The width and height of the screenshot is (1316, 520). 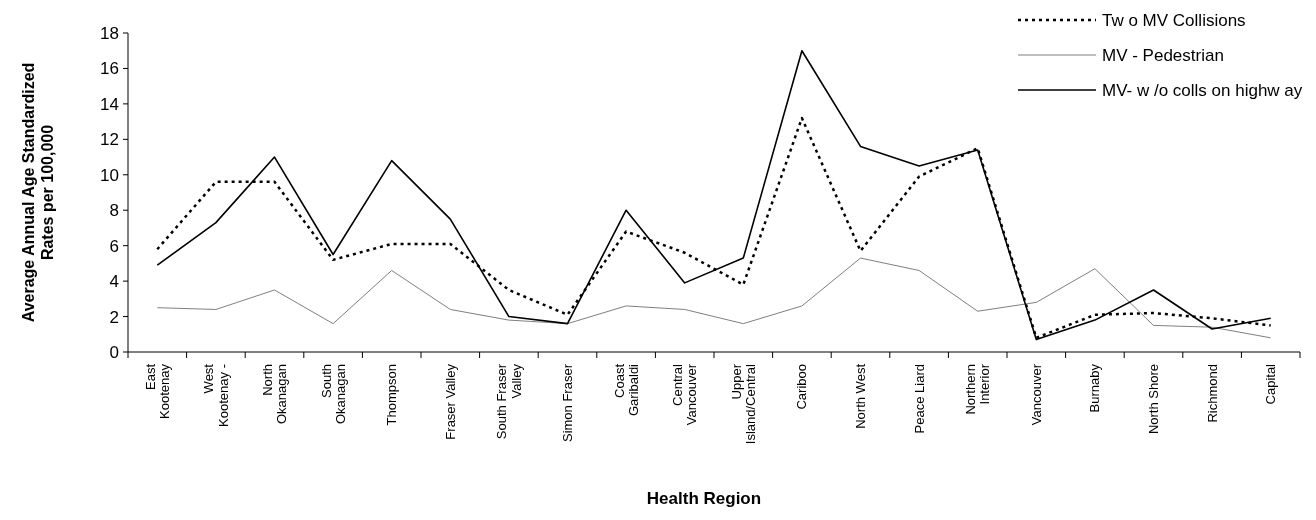 I want to click on y-tick-label: 6, so click(x=114, y=246).